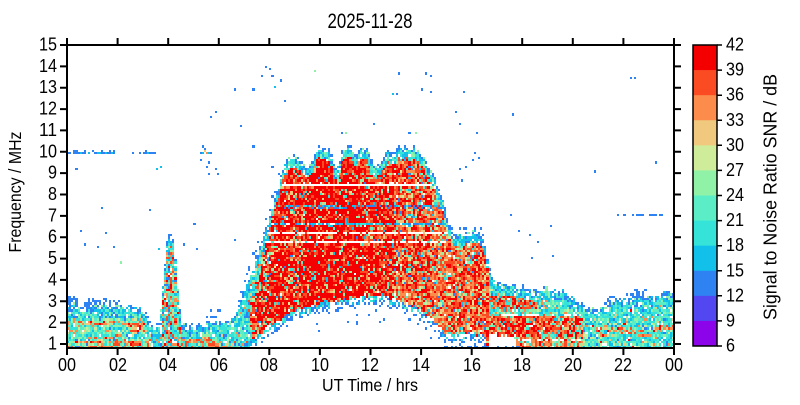  I want to click on svg-text: 33, so click(735, 120).